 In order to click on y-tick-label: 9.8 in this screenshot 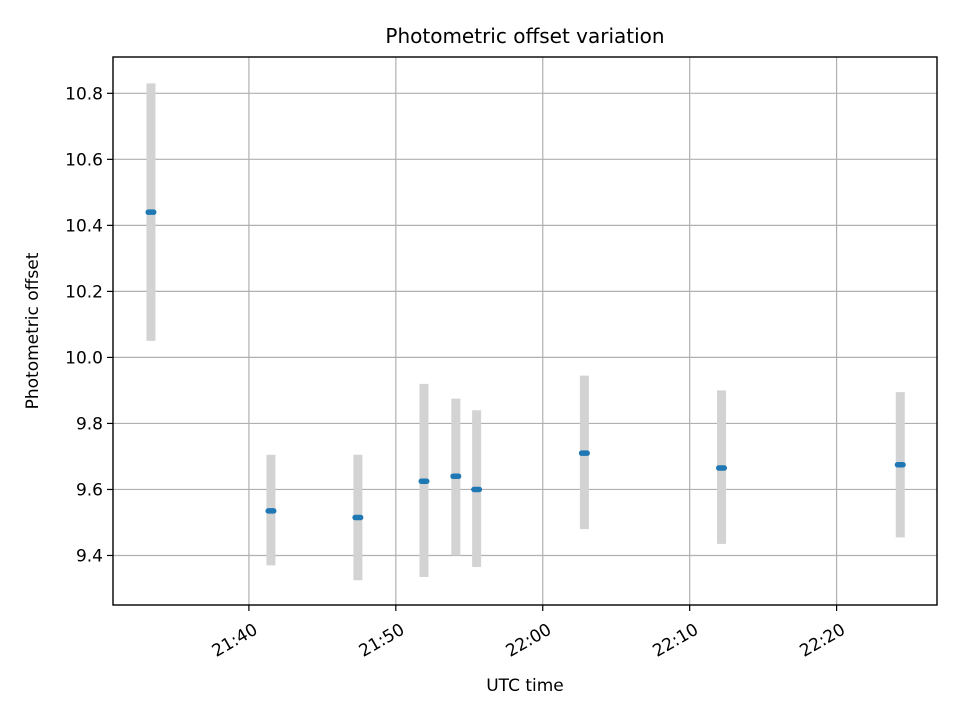, I will do `click(89, 424)`.